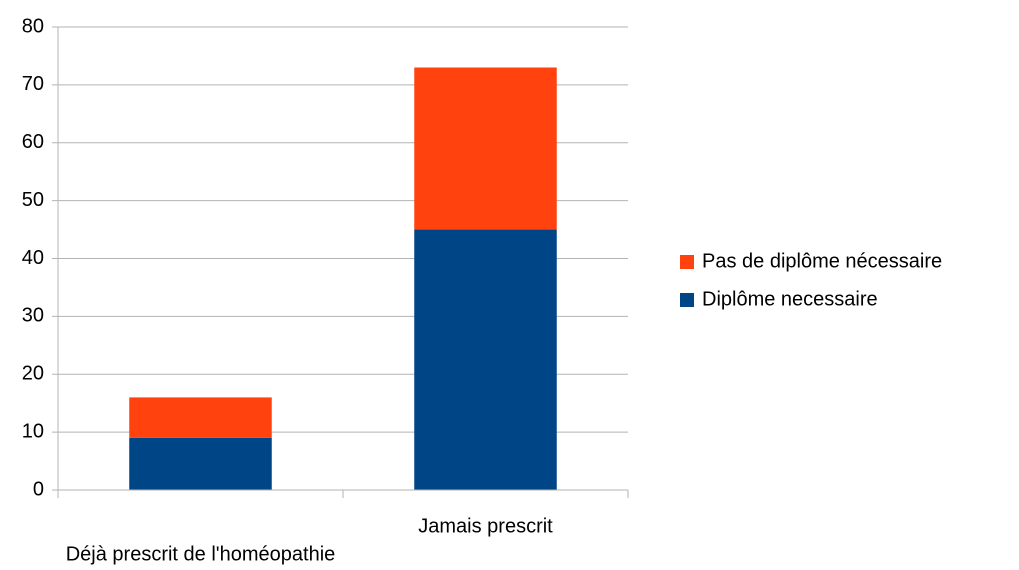 The image size is (1019, 570). What do you see at coordinates (33, 316) in the screenshot?
I see `y-tick-label: 30` at bounding box center [33, 316].